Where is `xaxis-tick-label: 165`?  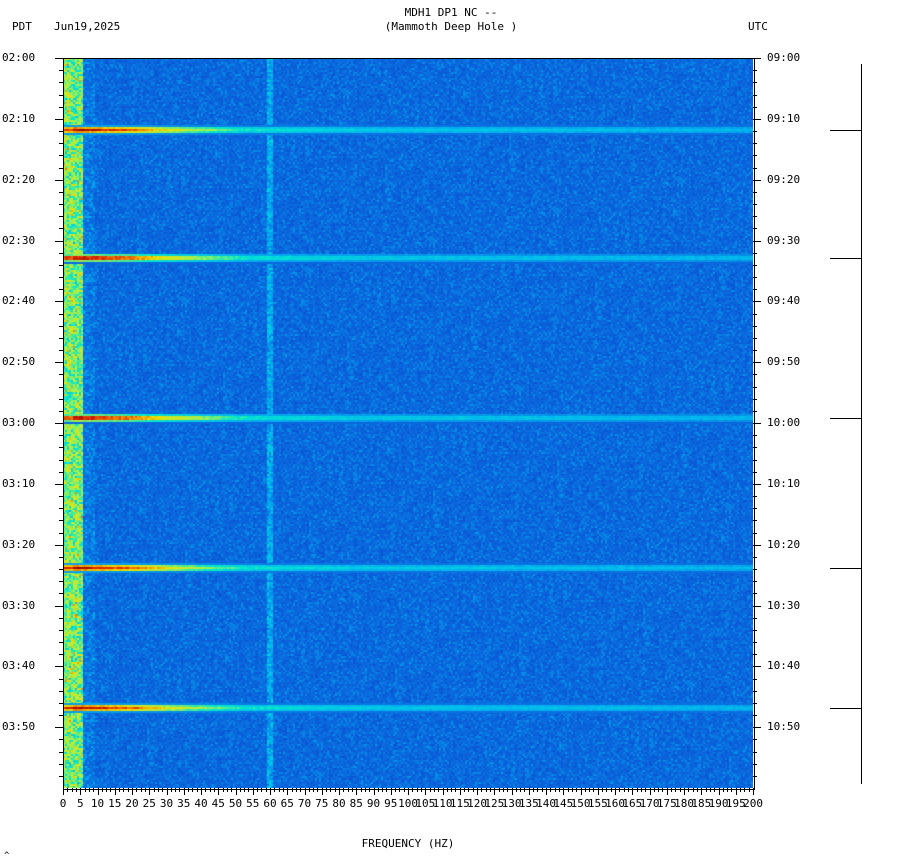 xaxis-tick-label: 165 is located at coordinates (632, 803).